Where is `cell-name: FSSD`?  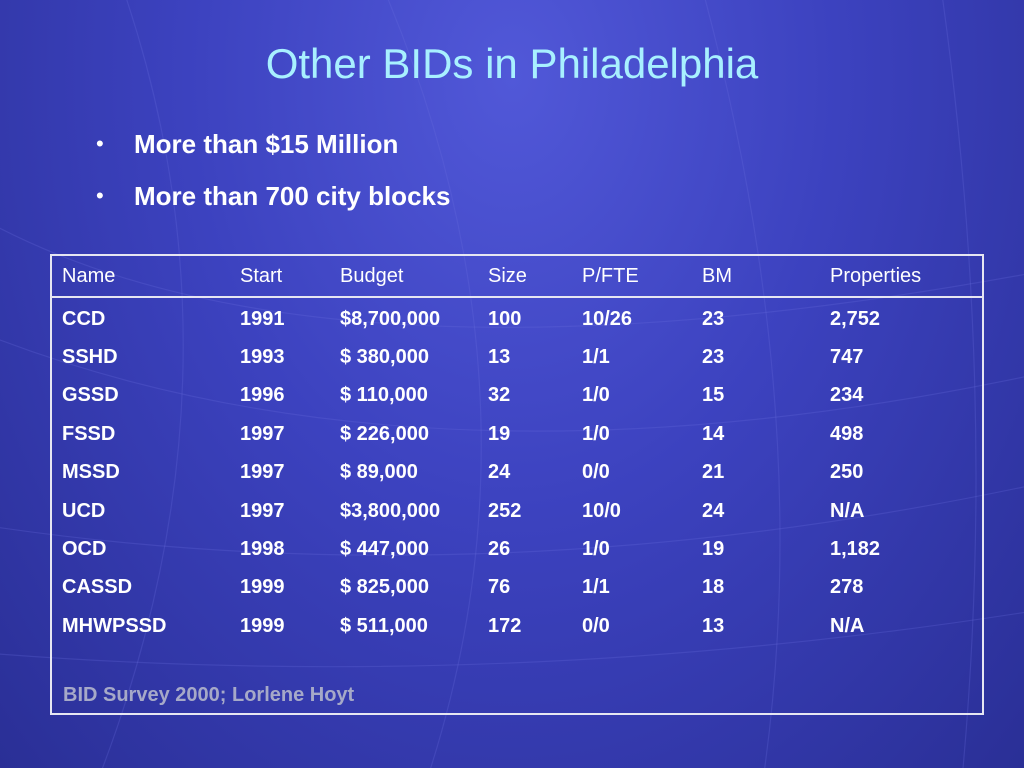 cell-name: FSSD is located at coordinates (89, 433).